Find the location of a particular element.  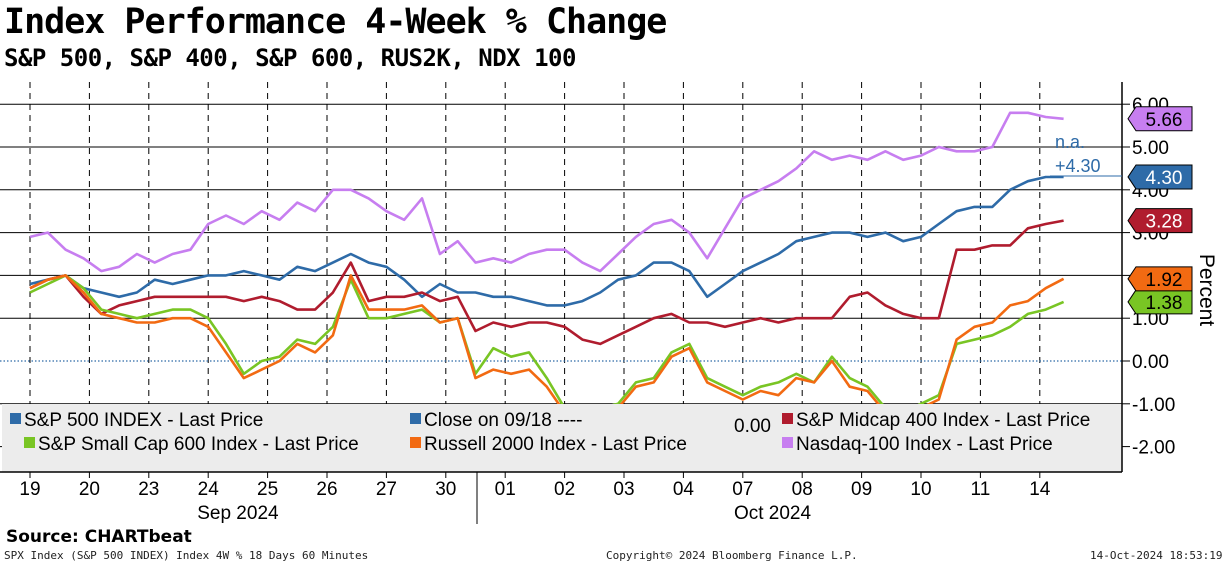

legend-label: Russell 2000 Index - Last Price is located at coordinates (555, 444).